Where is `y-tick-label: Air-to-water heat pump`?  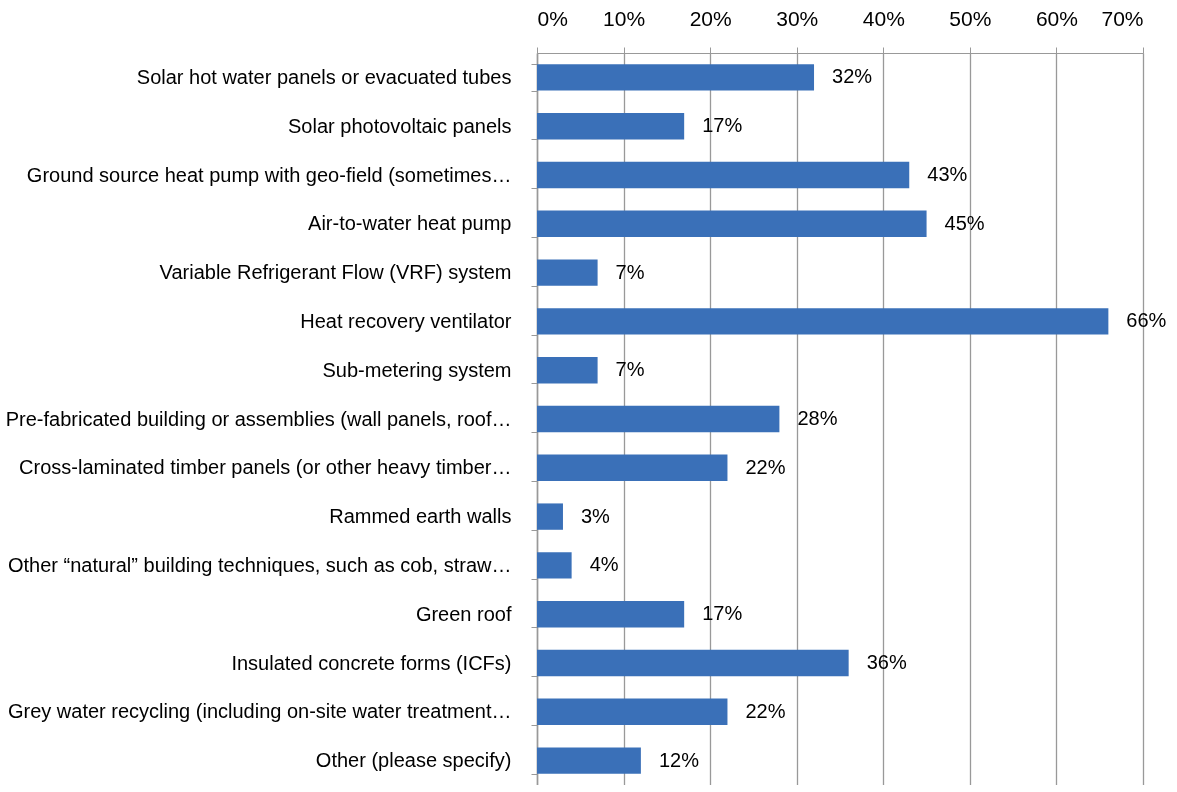
y-tick-label: Air-to-water heat pump is located at coordinates (410, 223).